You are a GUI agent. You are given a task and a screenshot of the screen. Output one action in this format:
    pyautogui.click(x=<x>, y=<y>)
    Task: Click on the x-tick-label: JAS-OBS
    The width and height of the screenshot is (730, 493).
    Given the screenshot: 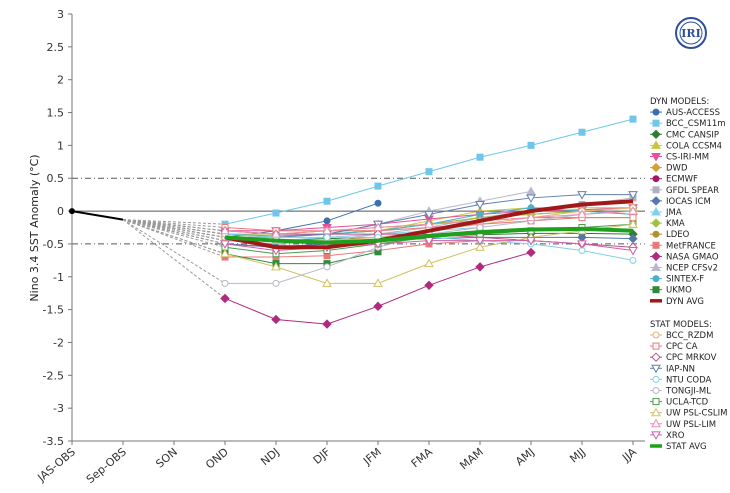 What is the action you would take?
    pyautogui.click(x=55, y=464)
    